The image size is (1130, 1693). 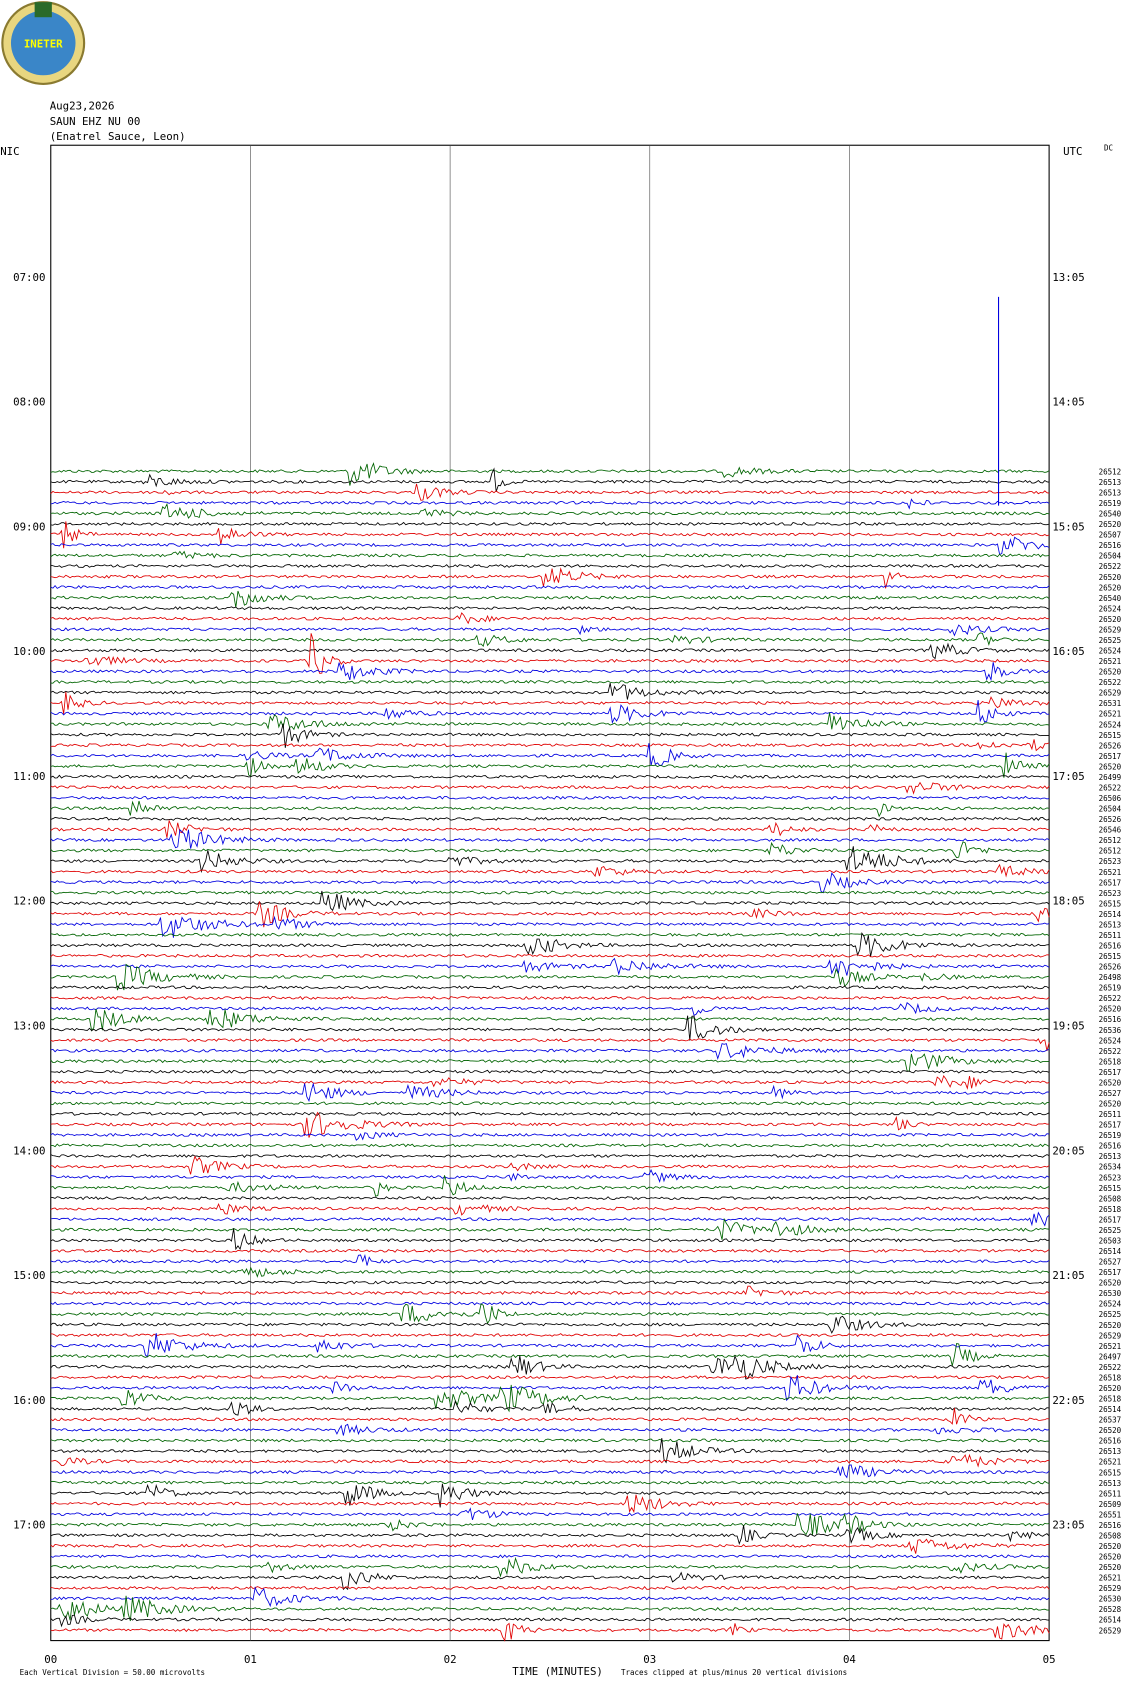 What do you see at coordinates (82, 106) in the screenshot?
I see `date: Aug23,2026` at bounding box center [82, 106].